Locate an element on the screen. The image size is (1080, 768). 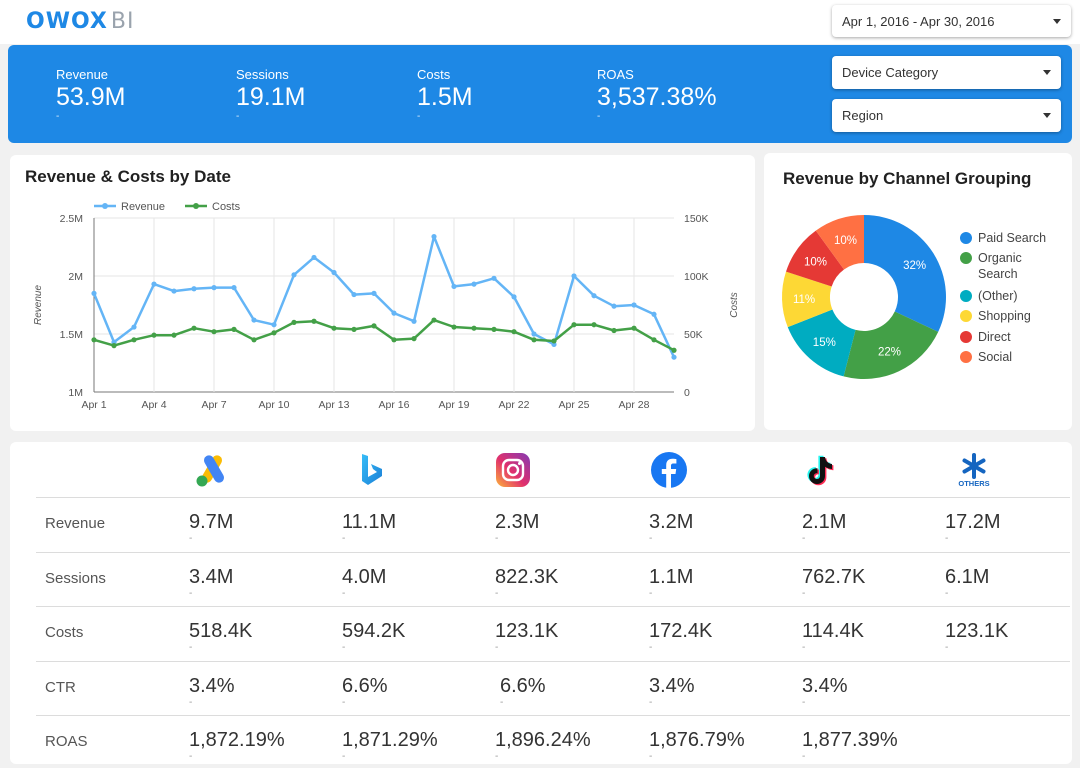
row-label: Revenue is located at coordinates (75, 523).